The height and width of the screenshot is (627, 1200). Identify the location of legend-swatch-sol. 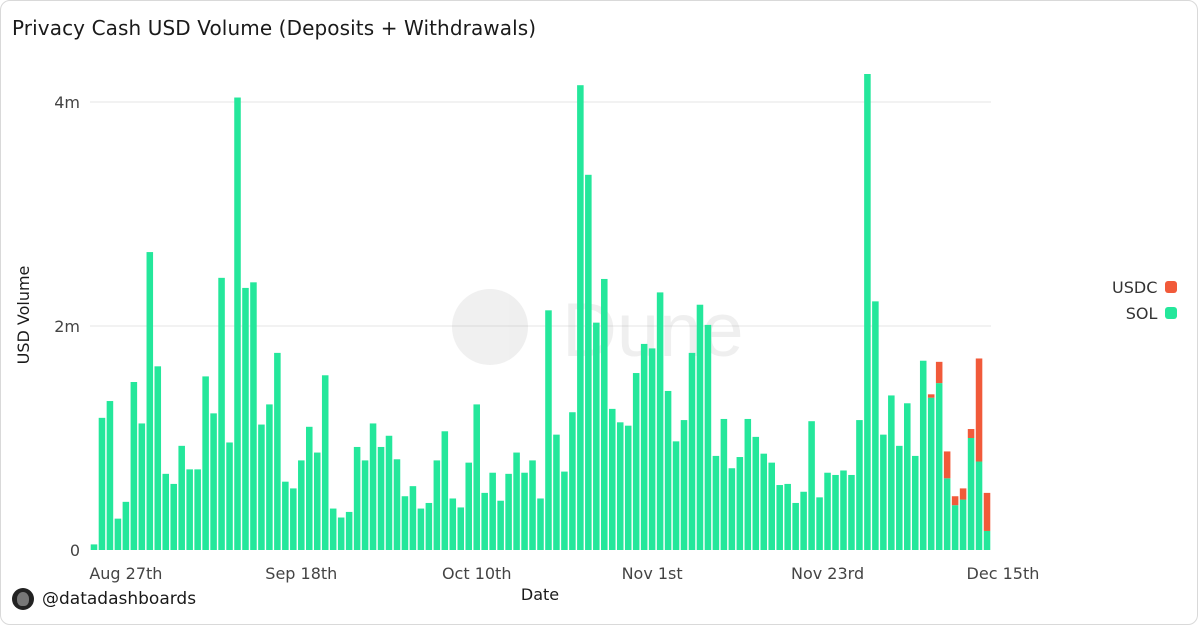
(1171, 313).